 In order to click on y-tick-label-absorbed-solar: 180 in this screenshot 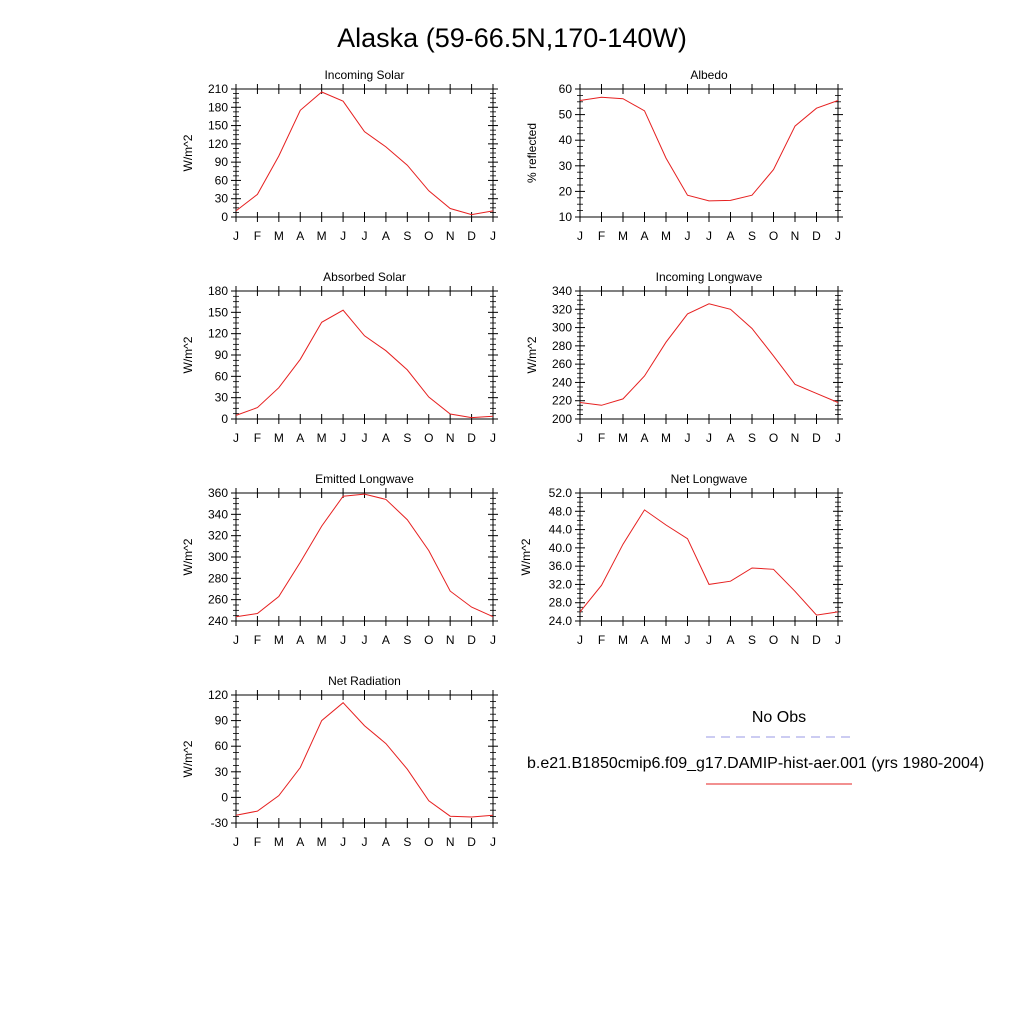, I will do `click(218, 291)`.